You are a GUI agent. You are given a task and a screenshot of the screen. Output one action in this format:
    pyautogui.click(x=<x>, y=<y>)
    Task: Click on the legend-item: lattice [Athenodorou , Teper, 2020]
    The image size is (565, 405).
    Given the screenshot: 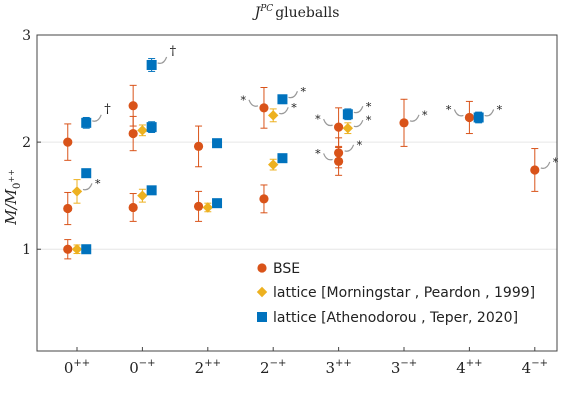 What is the action you would take?
    pyautogui.click(x=387, y=318)
    